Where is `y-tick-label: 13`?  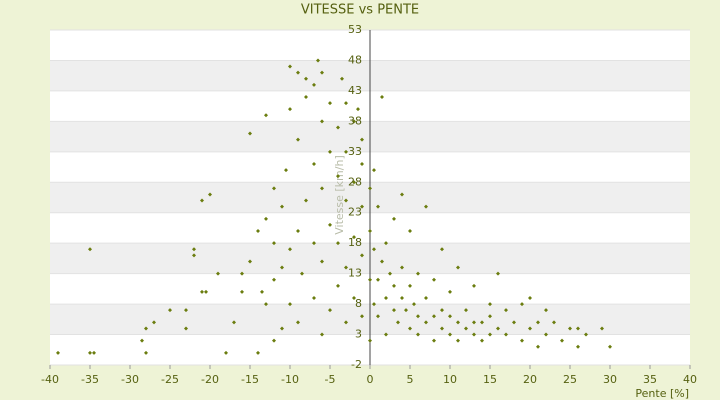 y-tick-label: 13 is located at coordinates (355, 273).